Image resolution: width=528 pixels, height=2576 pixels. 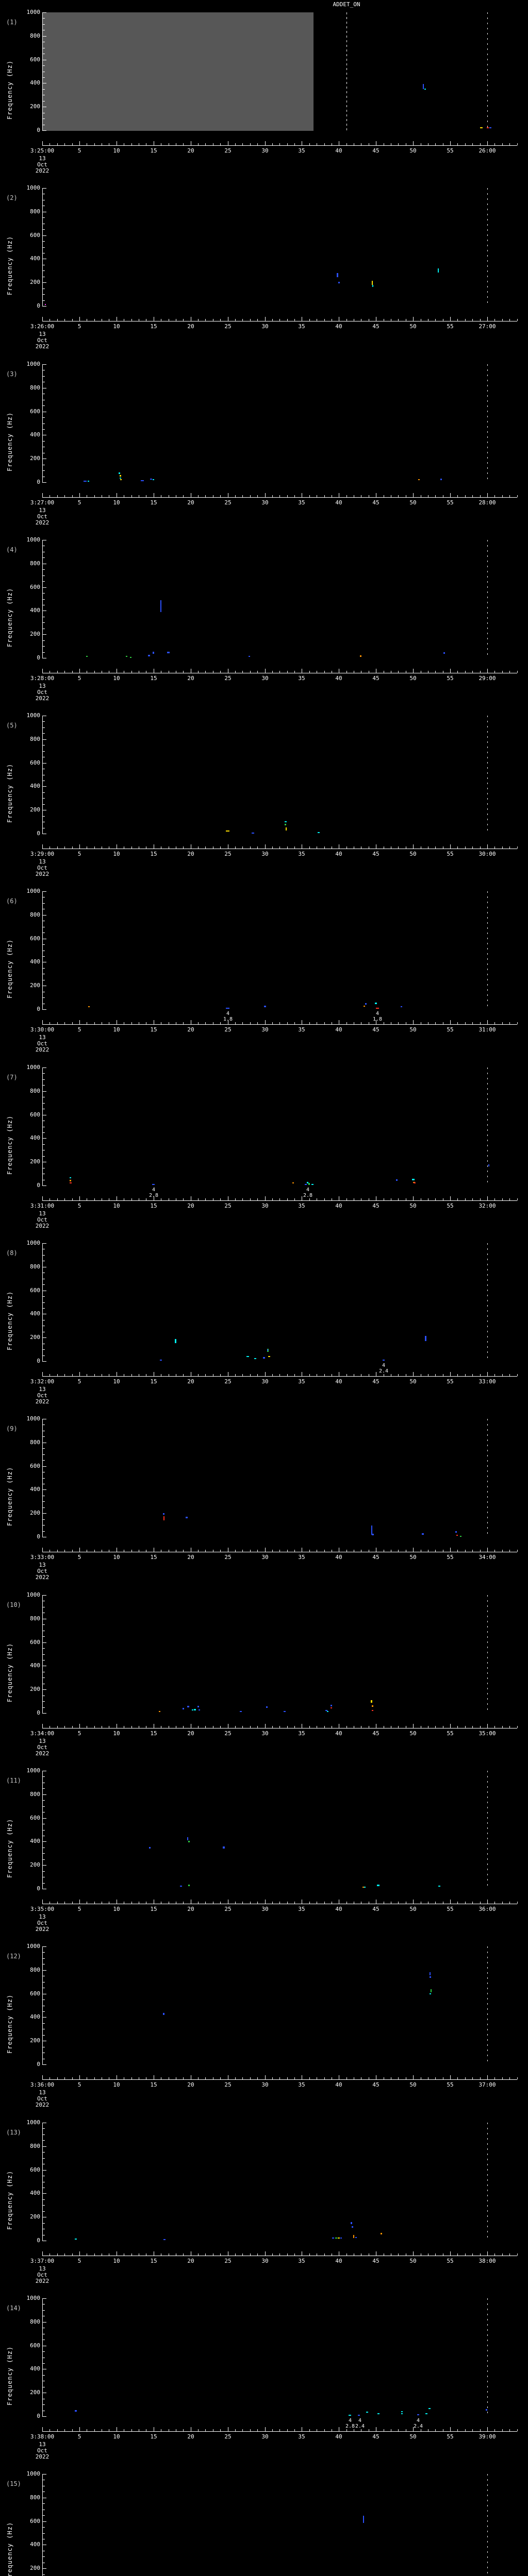 What do you see at coordinates (42, 158) in the screenshot?
I see `x-axis-date-line: 13` at bounding box center [42, 158].